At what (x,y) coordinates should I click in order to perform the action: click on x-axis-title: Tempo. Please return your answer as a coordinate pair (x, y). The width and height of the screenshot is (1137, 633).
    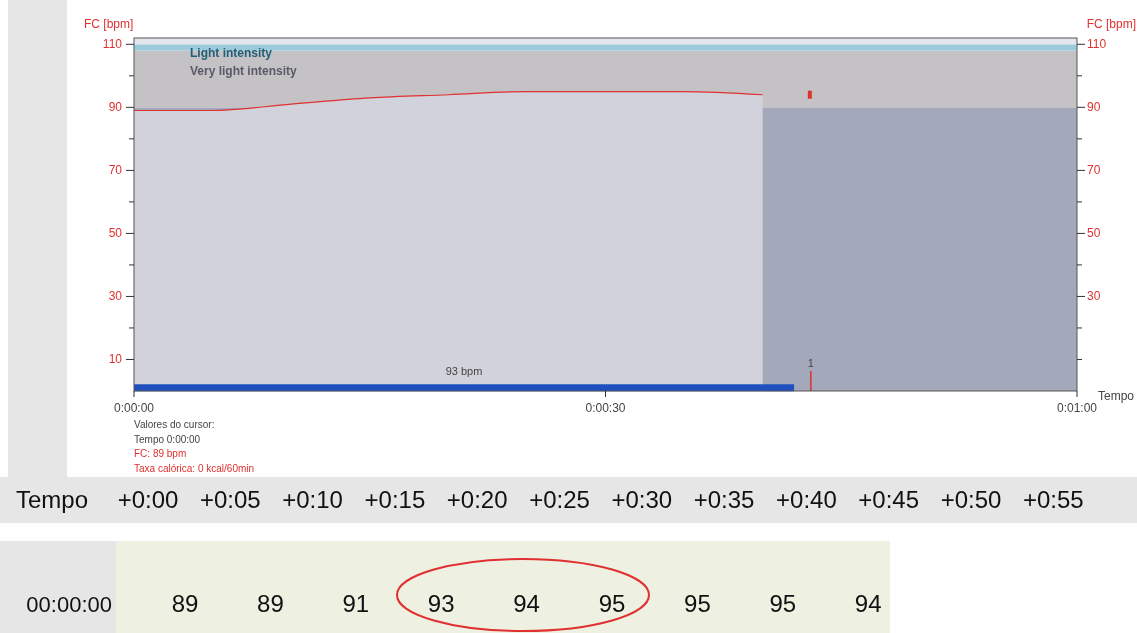
    Looking at the image, I should click on (1116, 396).